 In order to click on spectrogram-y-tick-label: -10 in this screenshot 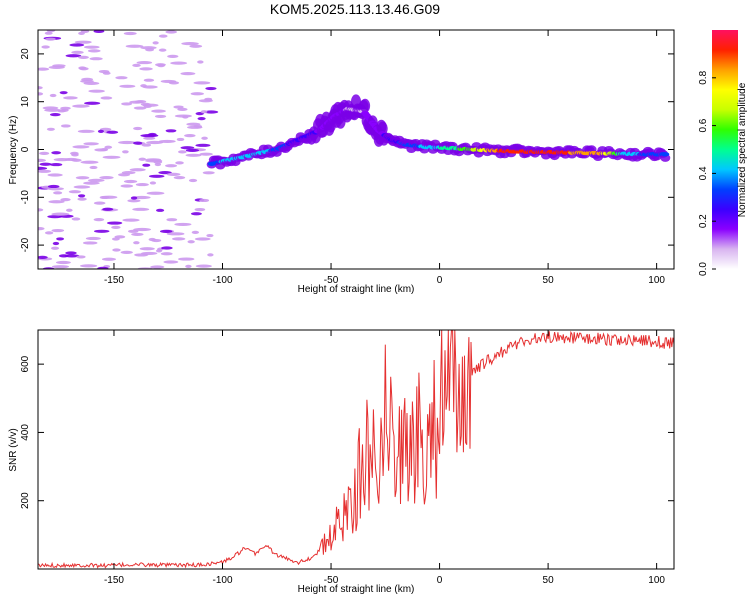, I will do `click(25, 197)`.